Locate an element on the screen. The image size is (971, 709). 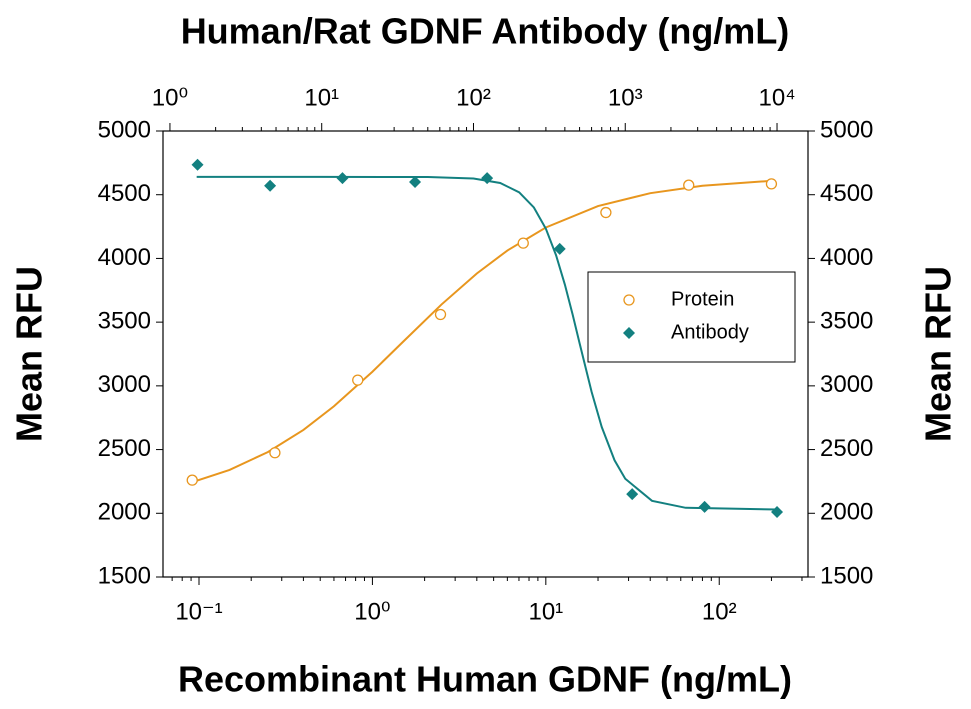
legend-label: Antibody is located at coordinates (710, 332).